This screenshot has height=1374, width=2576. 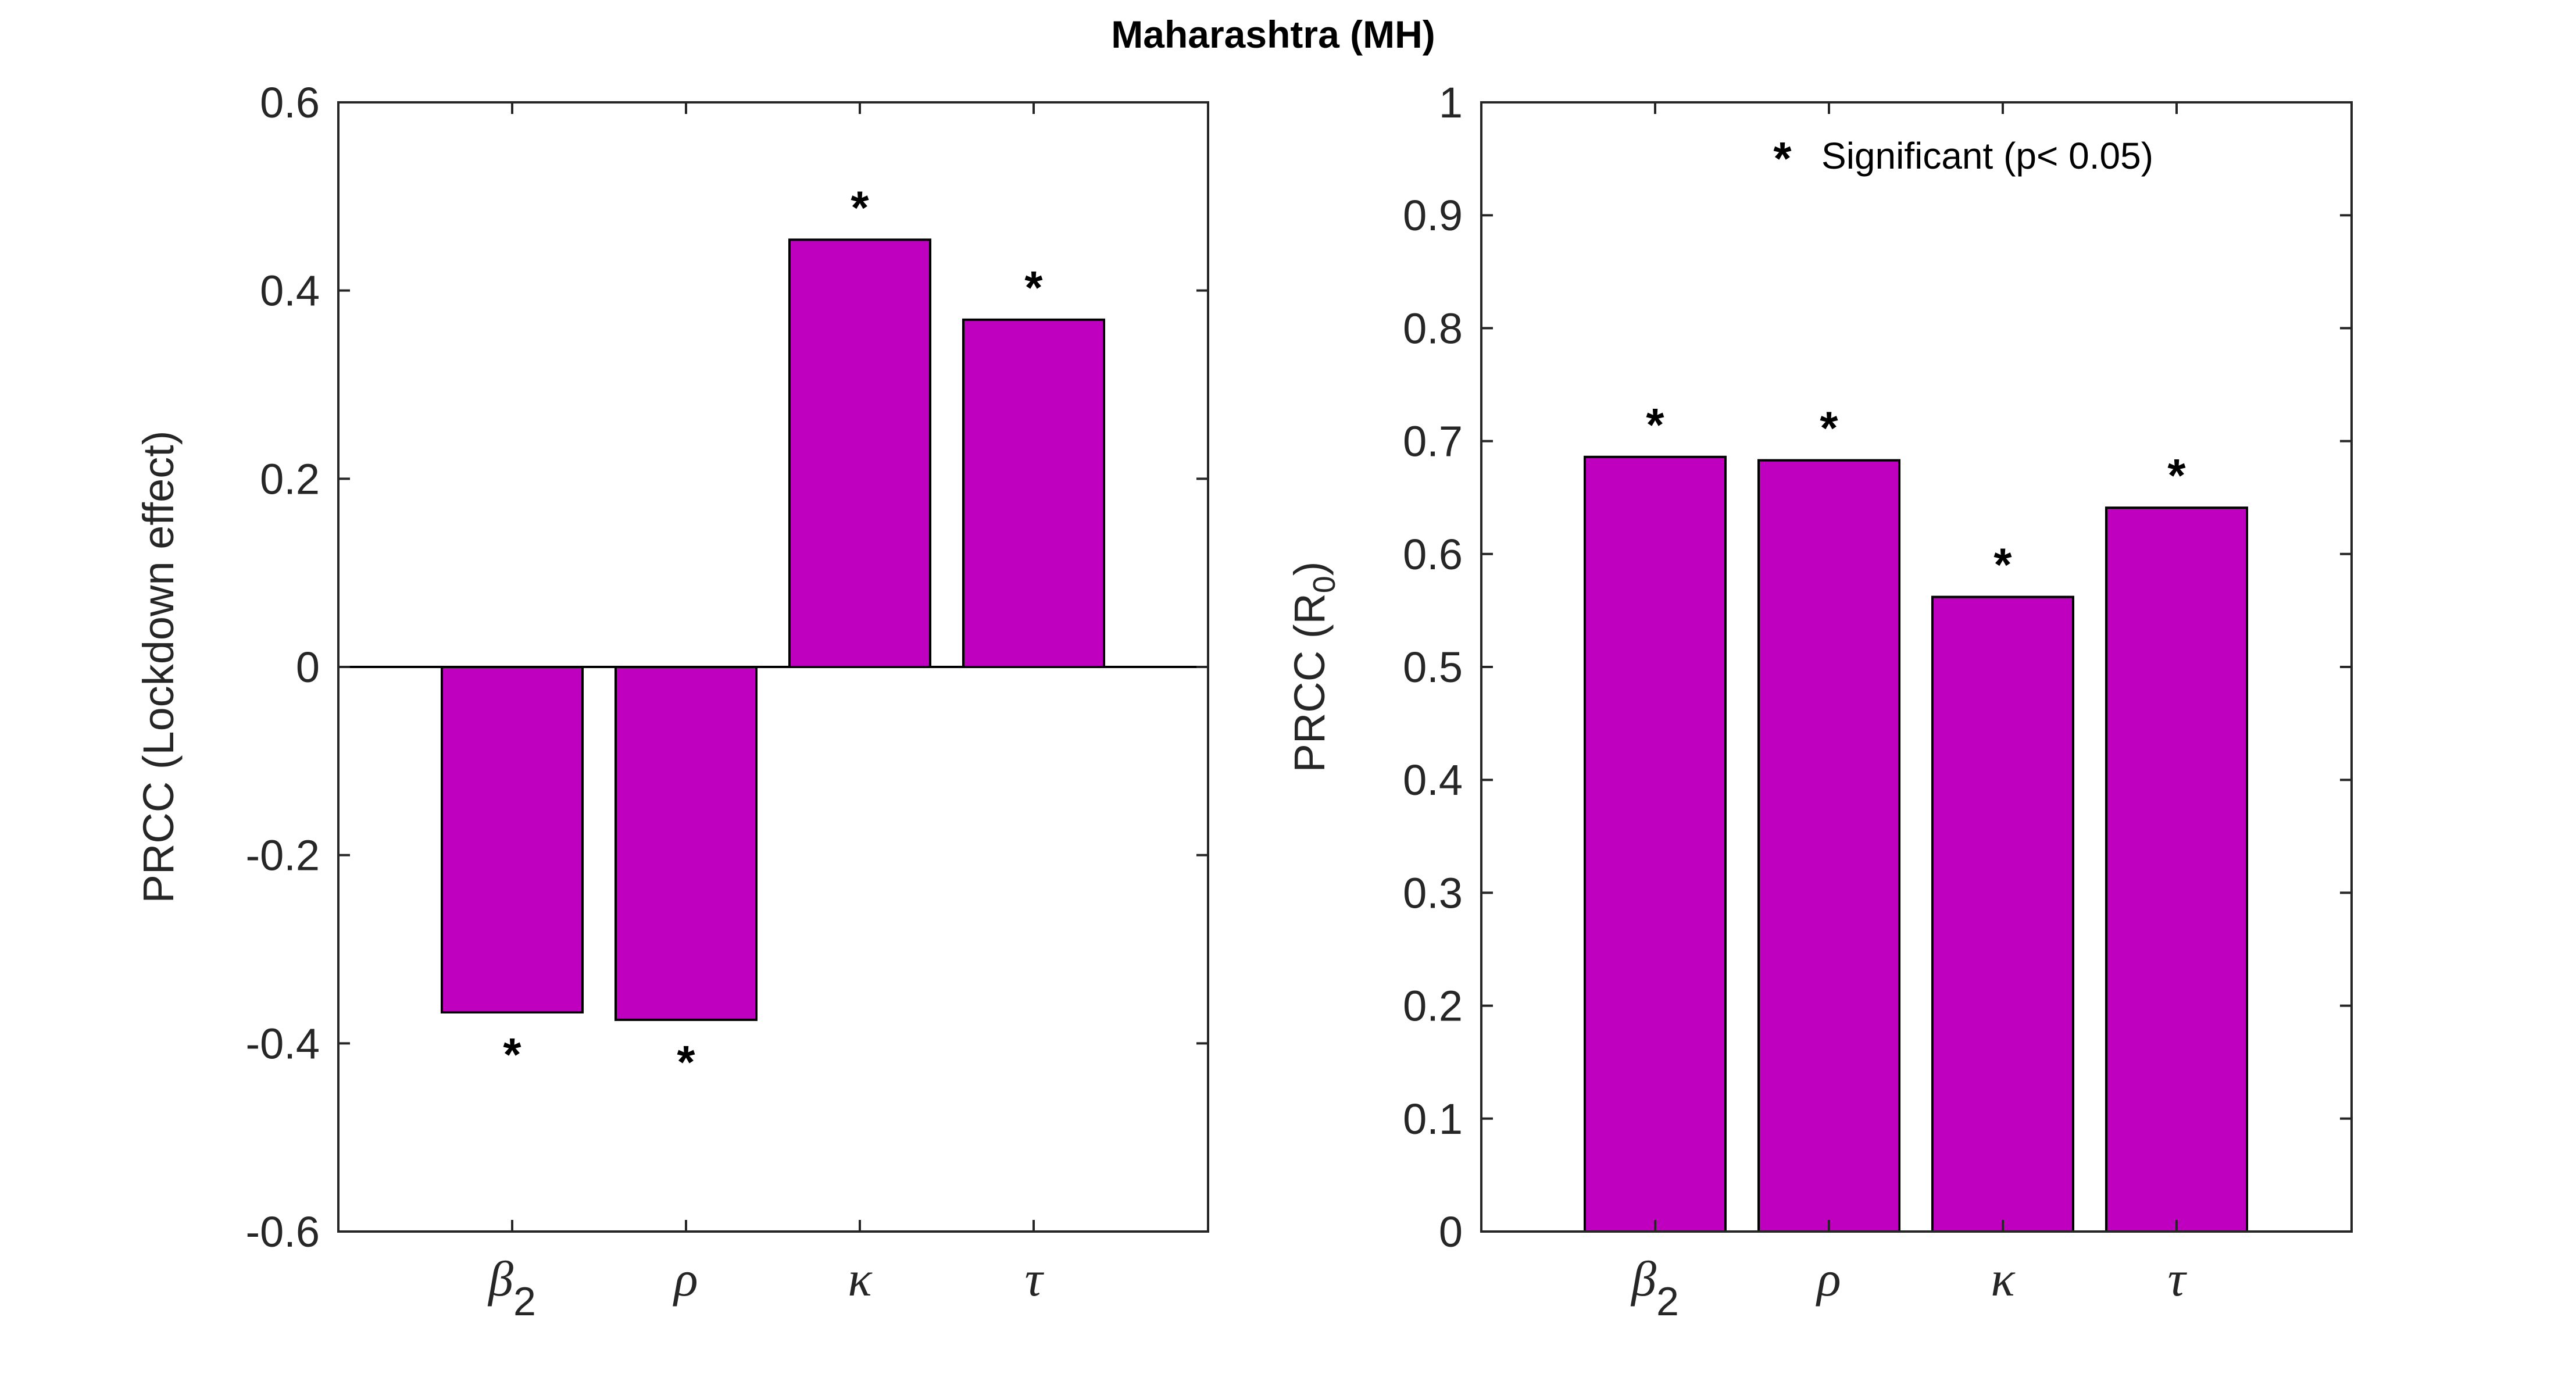 What do you see at coordinates (282, 1043) in the screenshot?
I see `y-tick-label-1: -0.4` at bounding box center [282, 1043].